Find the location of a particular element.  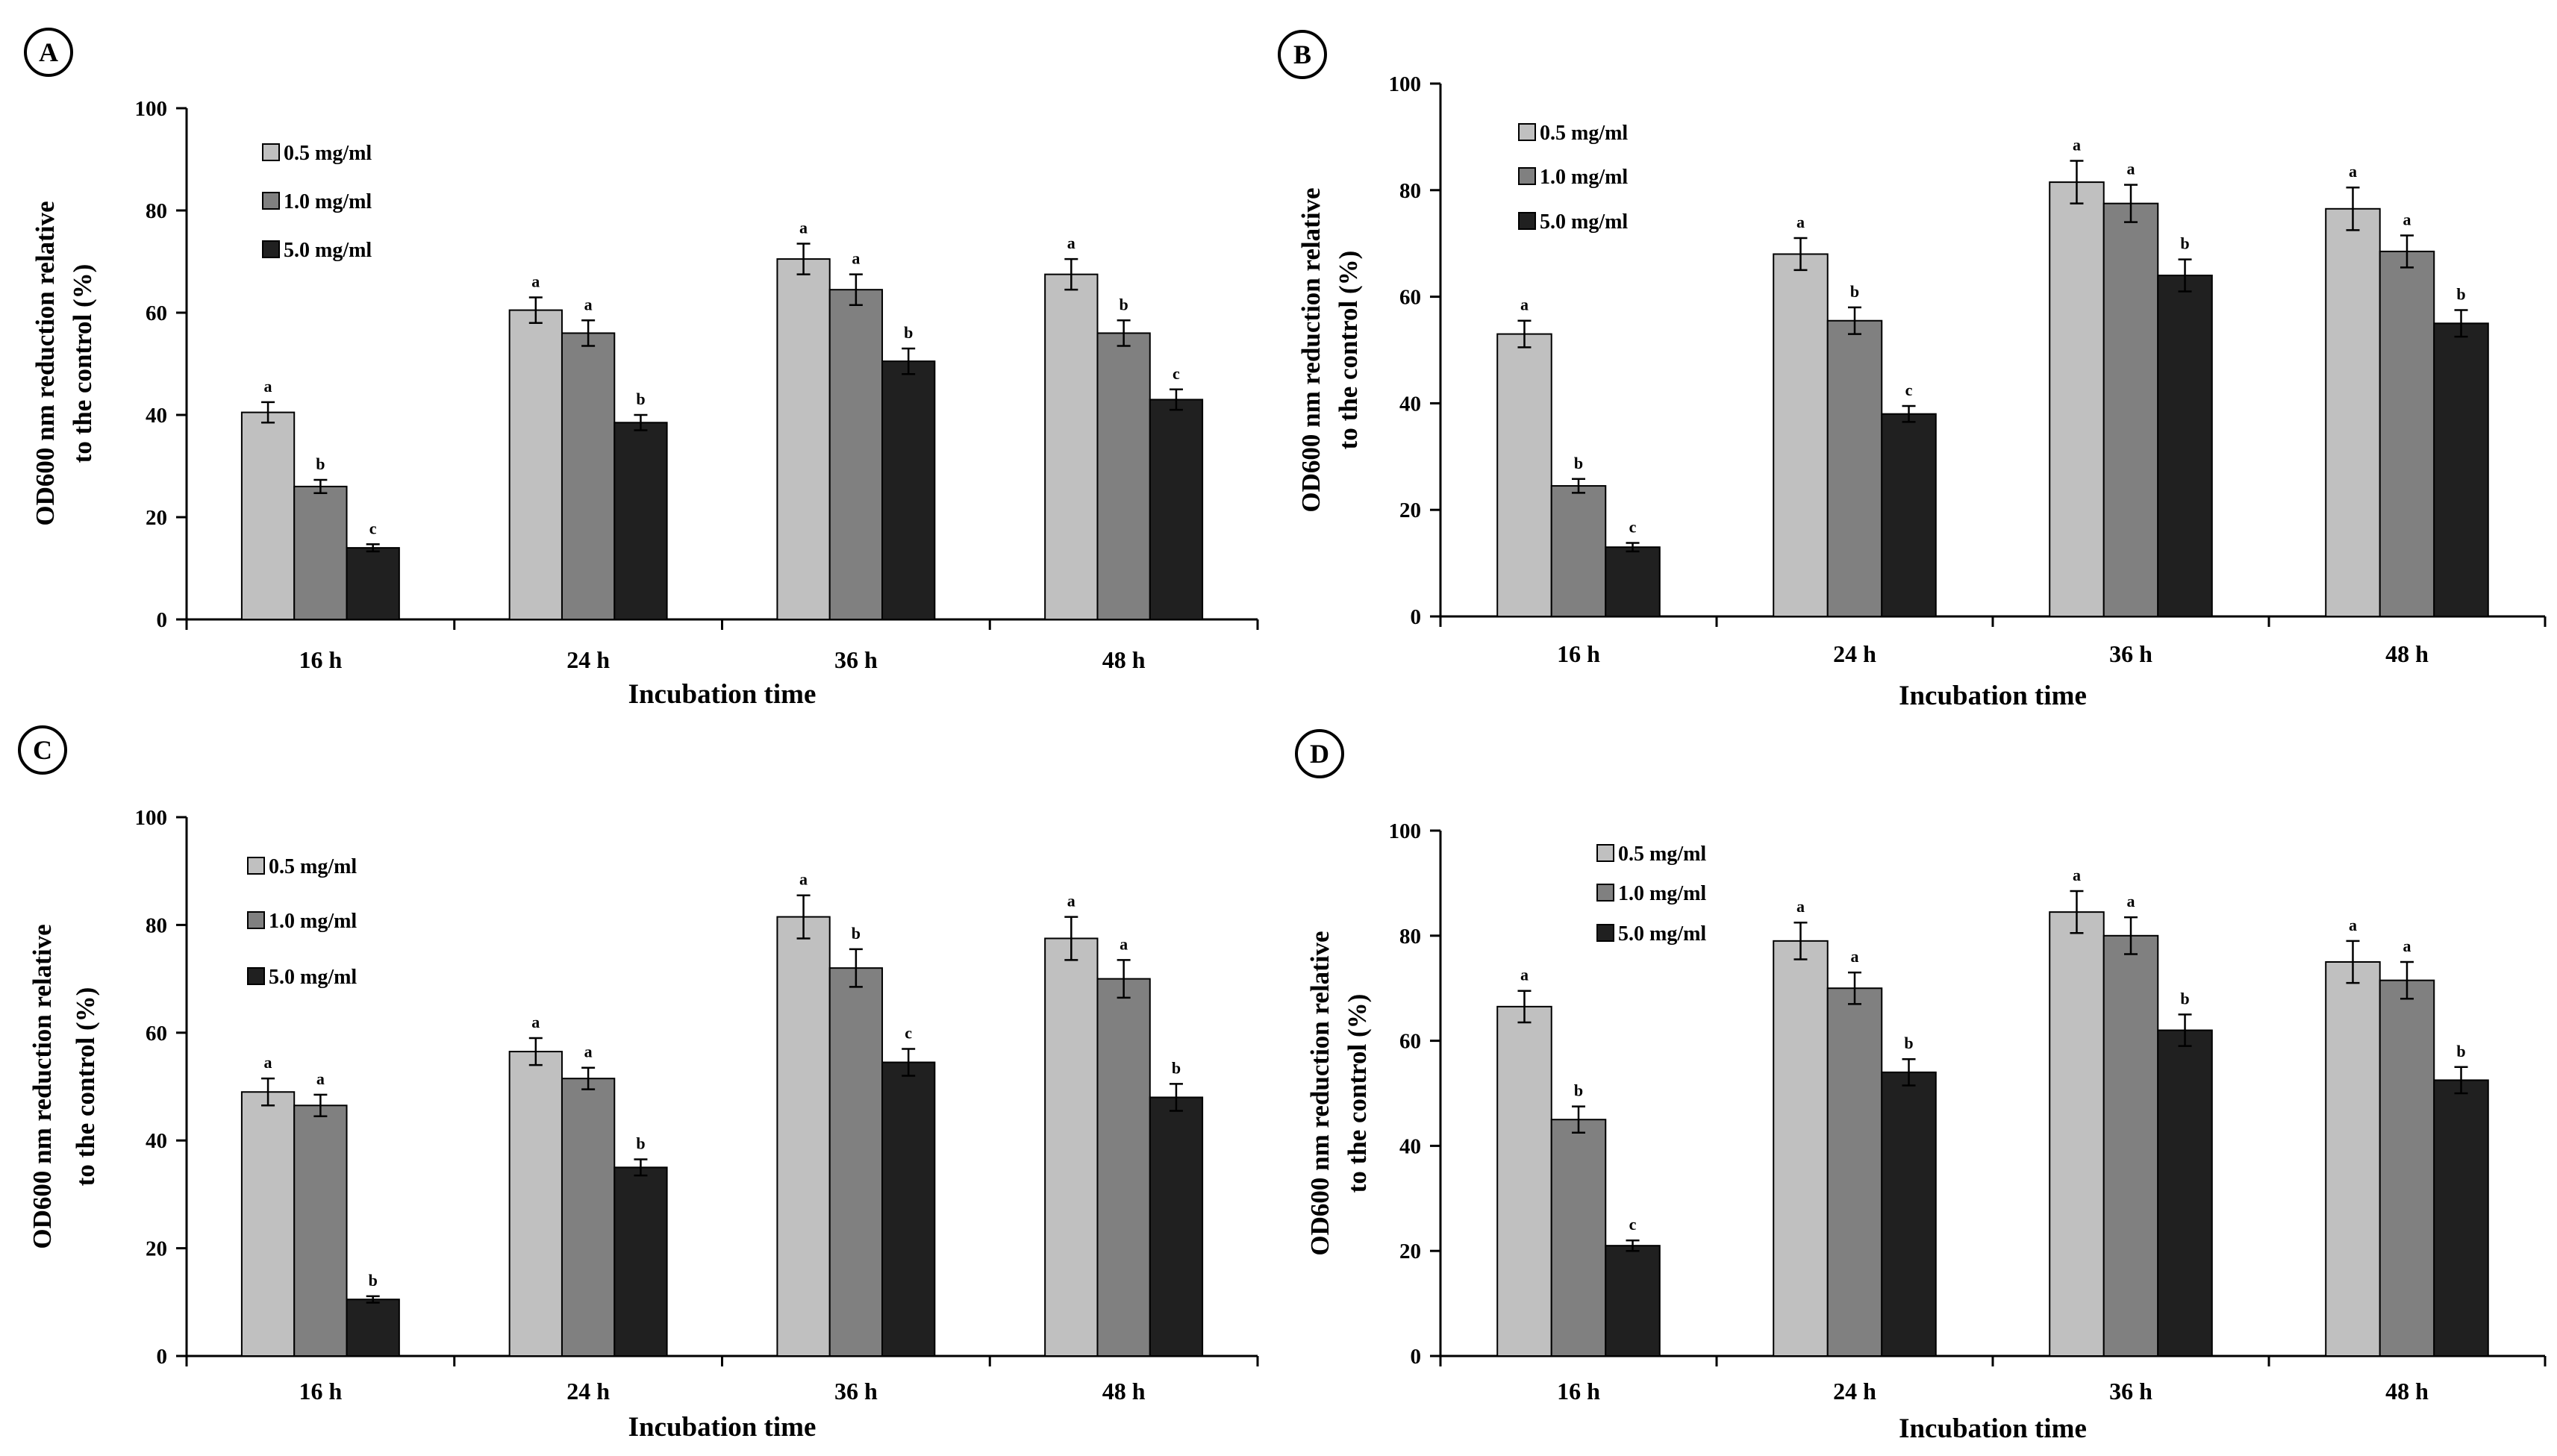

y-tick-label: 80 is located at coordinates (1410, 191).